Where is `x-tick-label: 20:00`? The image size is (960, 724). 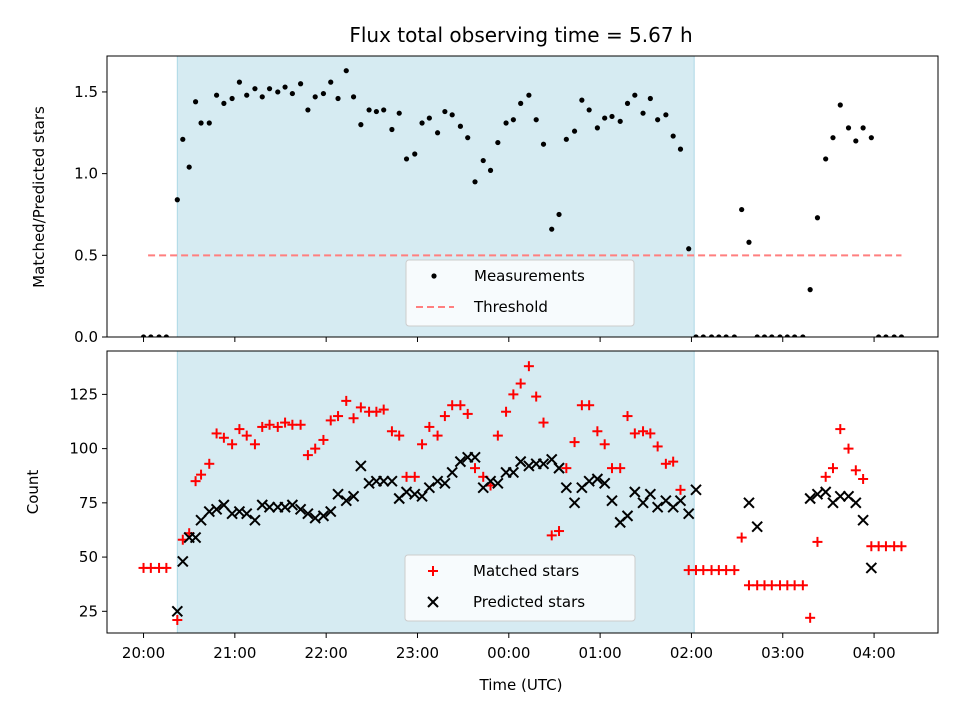 x-tick-label: 20:00 is located at coordinates (143, 653).